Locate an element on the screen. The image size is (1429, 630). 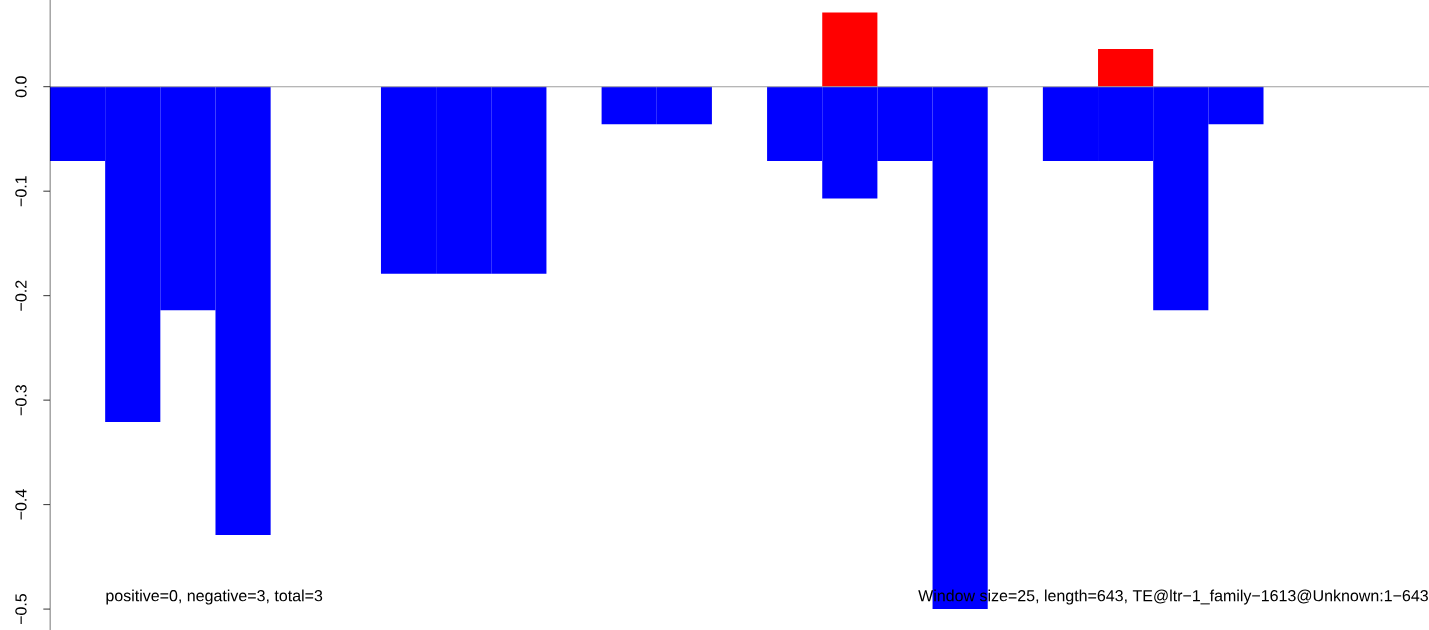
y-tick-label: 0.0 is located at coordinates (21, 87).